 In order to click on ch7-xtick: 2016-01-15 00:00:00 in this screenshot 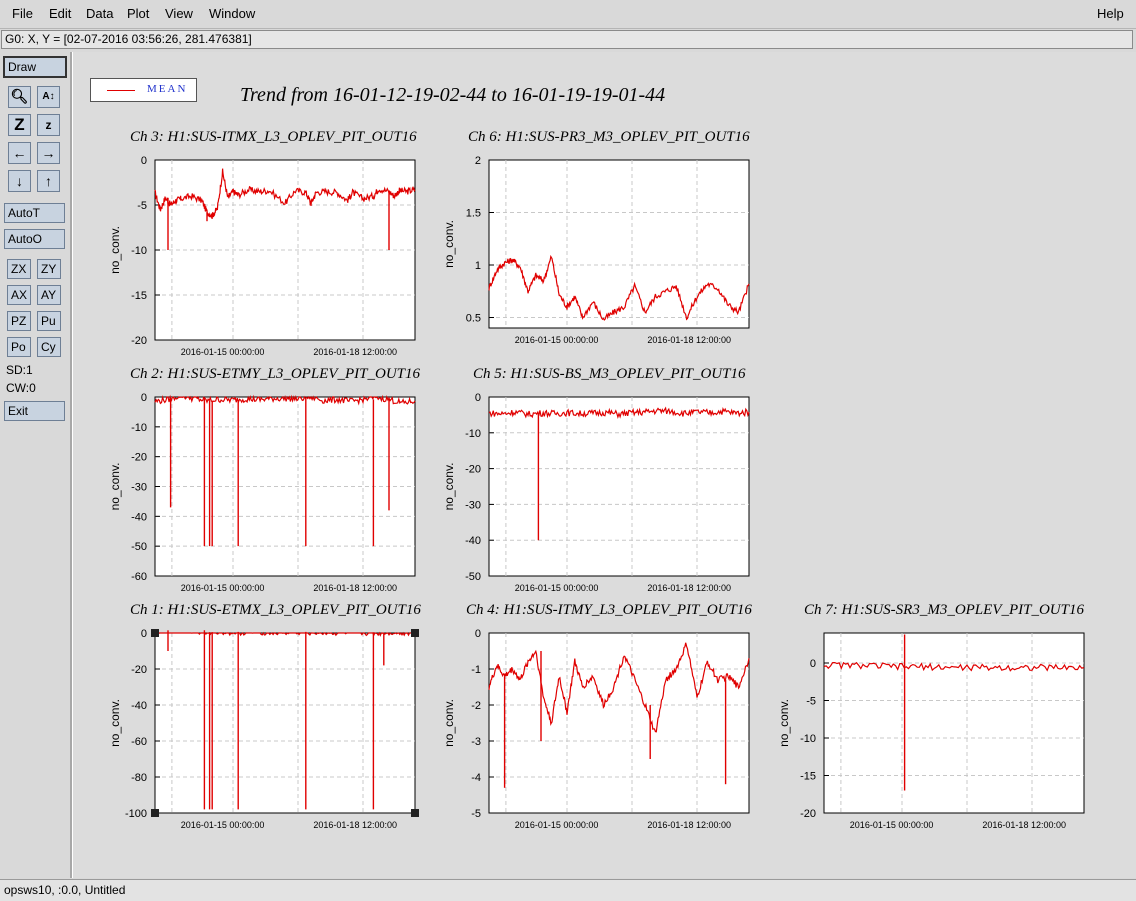, I will do `click(892, 825)`.